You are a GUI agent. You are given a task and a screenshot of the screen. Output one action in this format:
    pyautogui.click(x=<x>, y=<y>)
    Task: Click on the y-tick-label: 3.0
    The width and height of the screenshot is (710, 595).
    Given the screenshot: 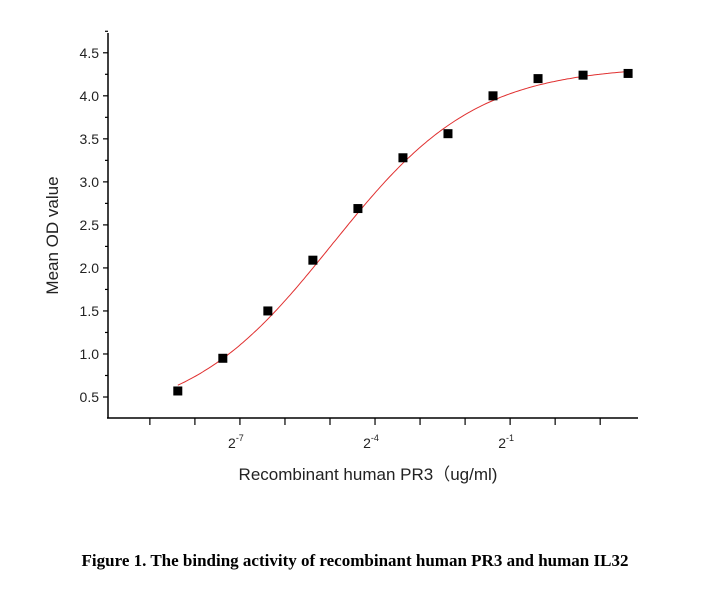 What is the action you would take?
    pyautogui.click(x=90, y=182)
    